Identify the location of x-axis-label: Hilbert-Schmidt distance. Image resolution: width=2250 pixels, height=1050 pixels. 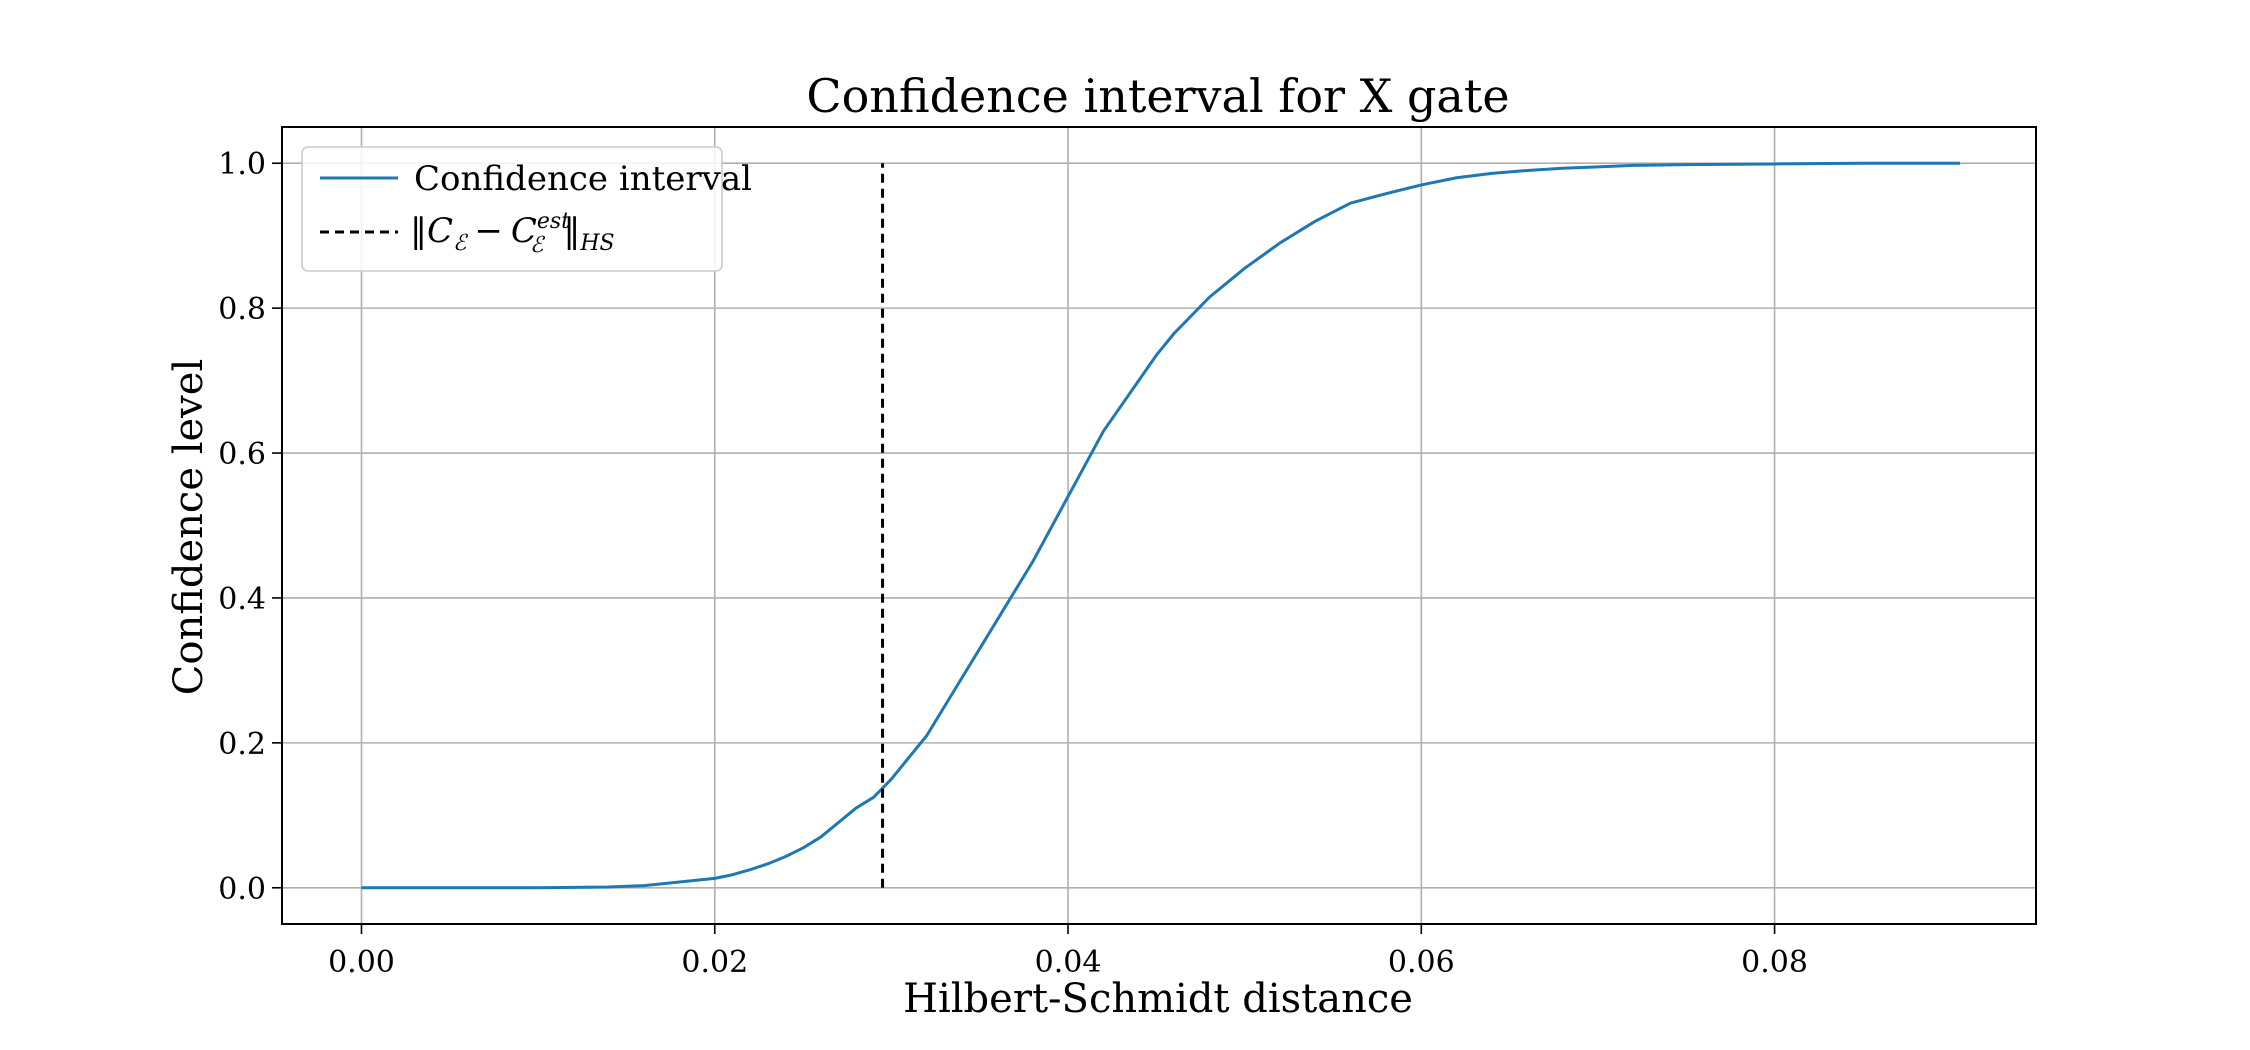
(1158, 999).